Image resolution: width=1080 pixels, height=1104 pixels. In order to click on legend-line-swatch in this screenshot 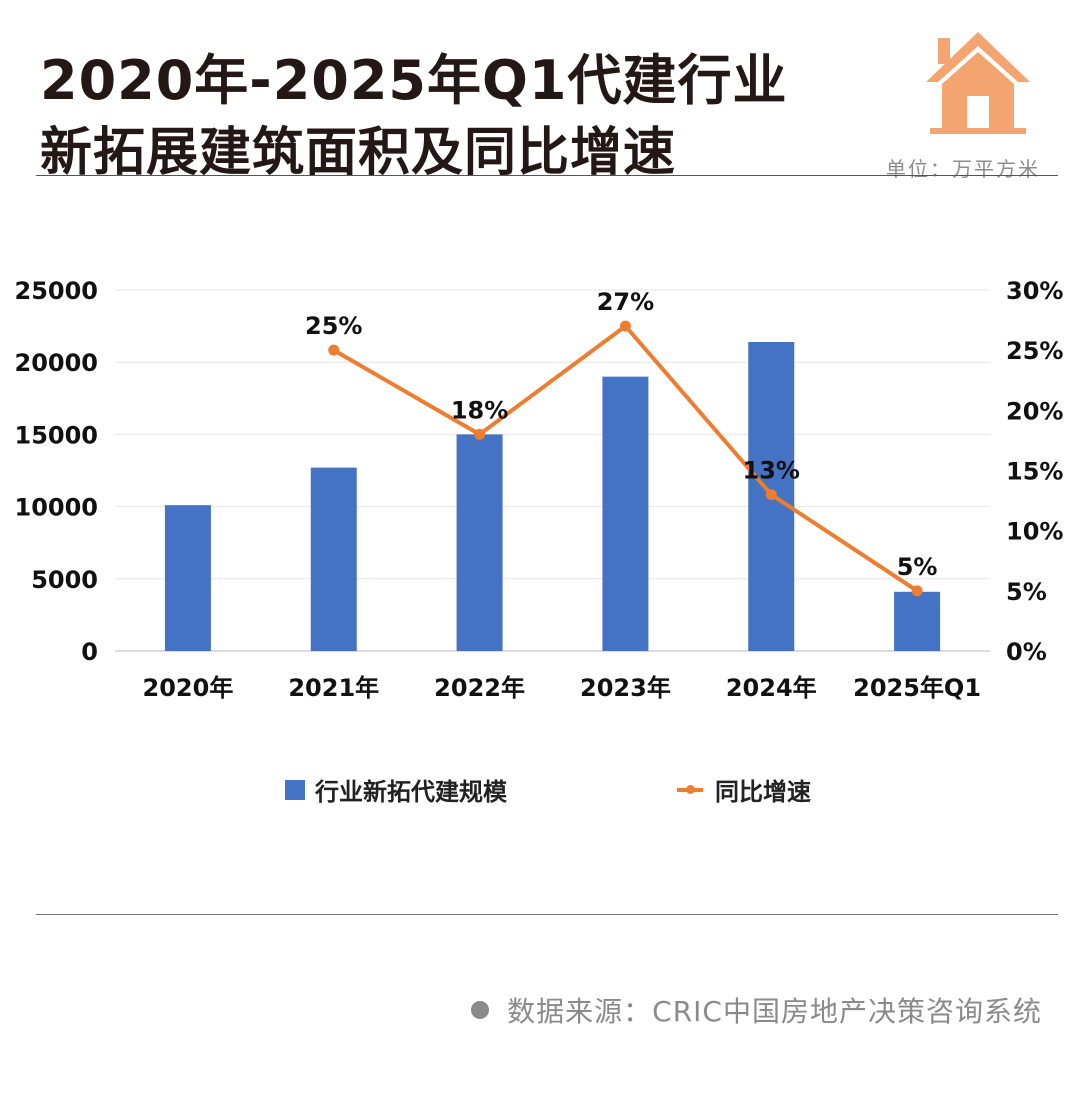, I will do `click(690, 789)`.